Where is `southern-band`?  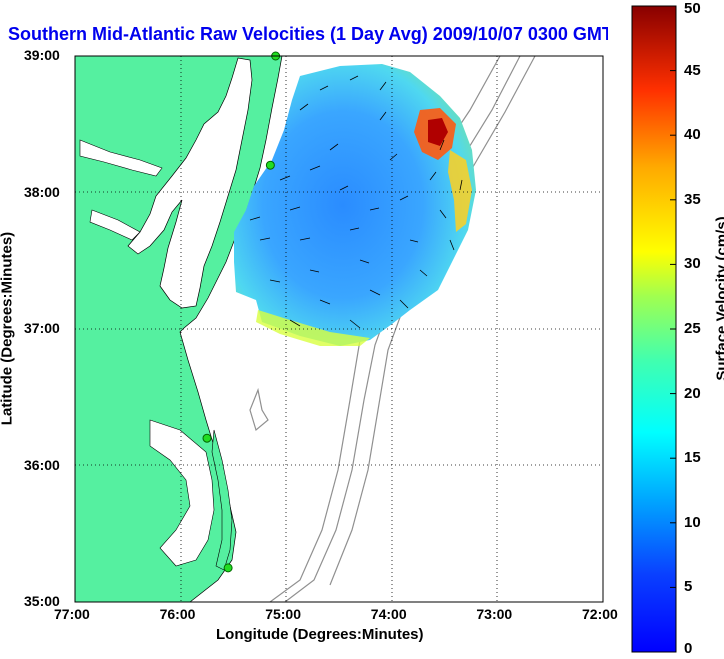 southern-band is located at coordinates (313, 328).